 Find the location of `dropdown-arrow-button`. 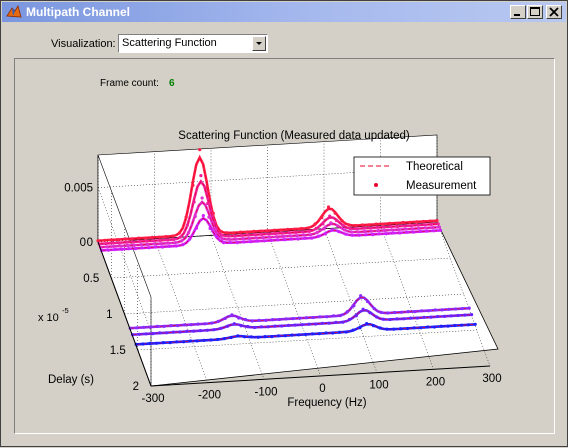

dropdown-arrow-button is located at coordinates (259, 43).